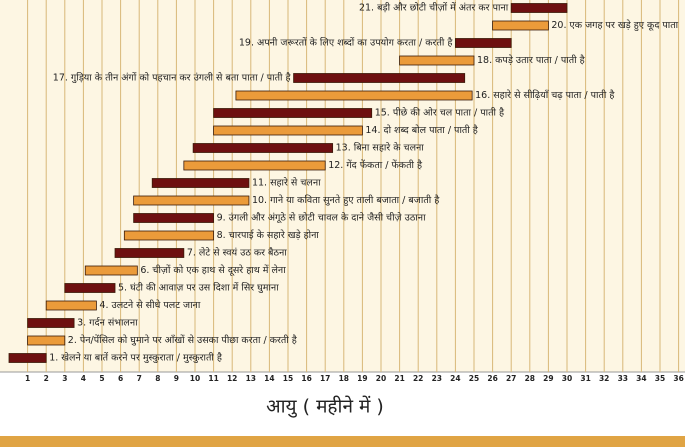 Image resolution: width=685 pixels, height=447 pixels. Describe the element at coordinates (269, 378) in the screenshot. I see `x-tick-label: 14` at that location.